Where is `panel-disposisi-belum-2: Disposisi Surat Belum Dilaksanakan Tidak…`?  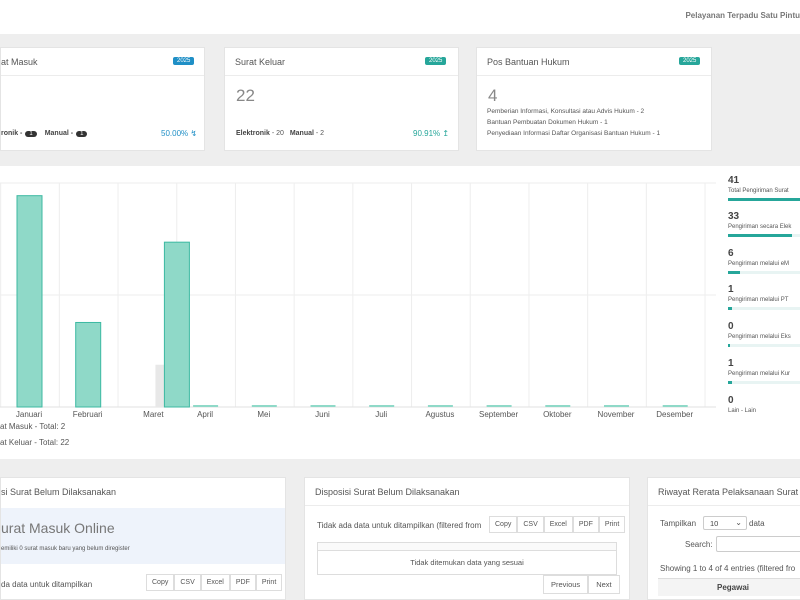 panel-disposisi-belum-2: Disposisi Surat Belum Dilaksanakan Tidak… is located at coordinates (467, 538).